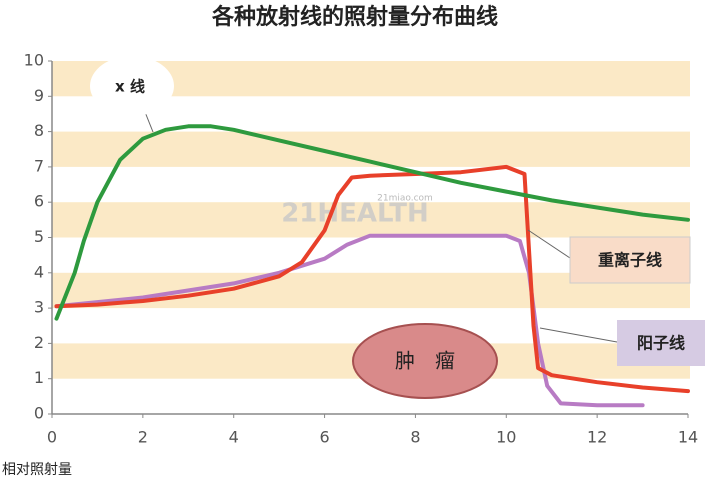 The image size is (710, 483). What do you see at coordinates (37, 470) in the screenshot?
I see `y-axis-label: 相对照射量` at bounding box center [37, 470].